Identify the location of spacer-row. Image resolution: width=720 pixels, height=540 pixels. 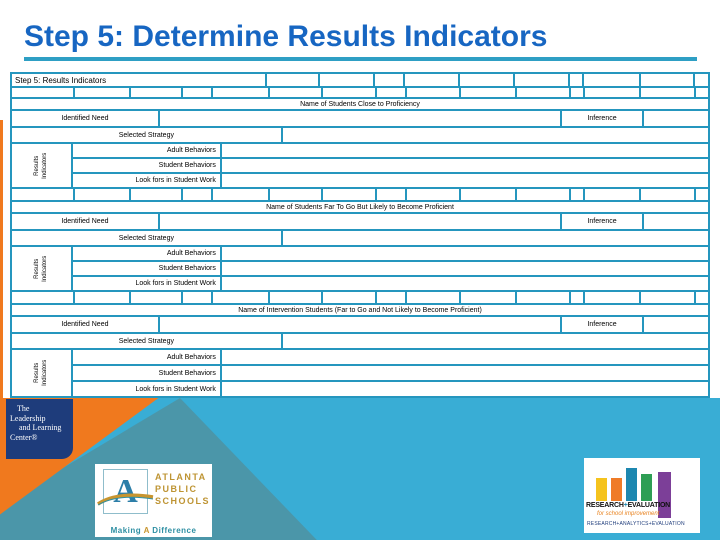
(360, 194).